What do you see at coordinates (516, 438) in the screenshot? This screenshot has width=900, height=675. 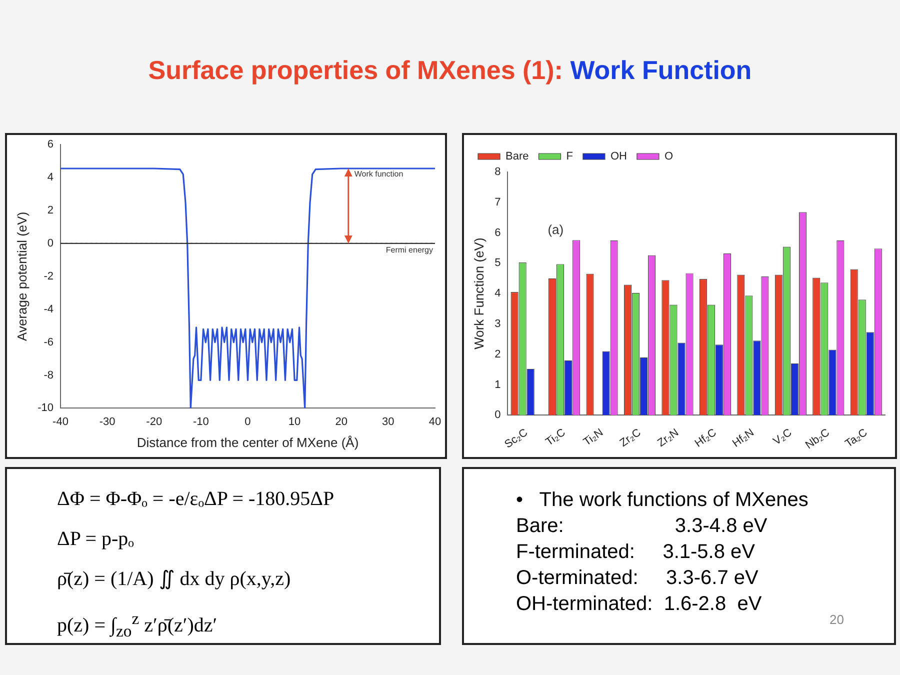 I see `x-tick-label: Sc₂C` at bounding box center [516, 438].